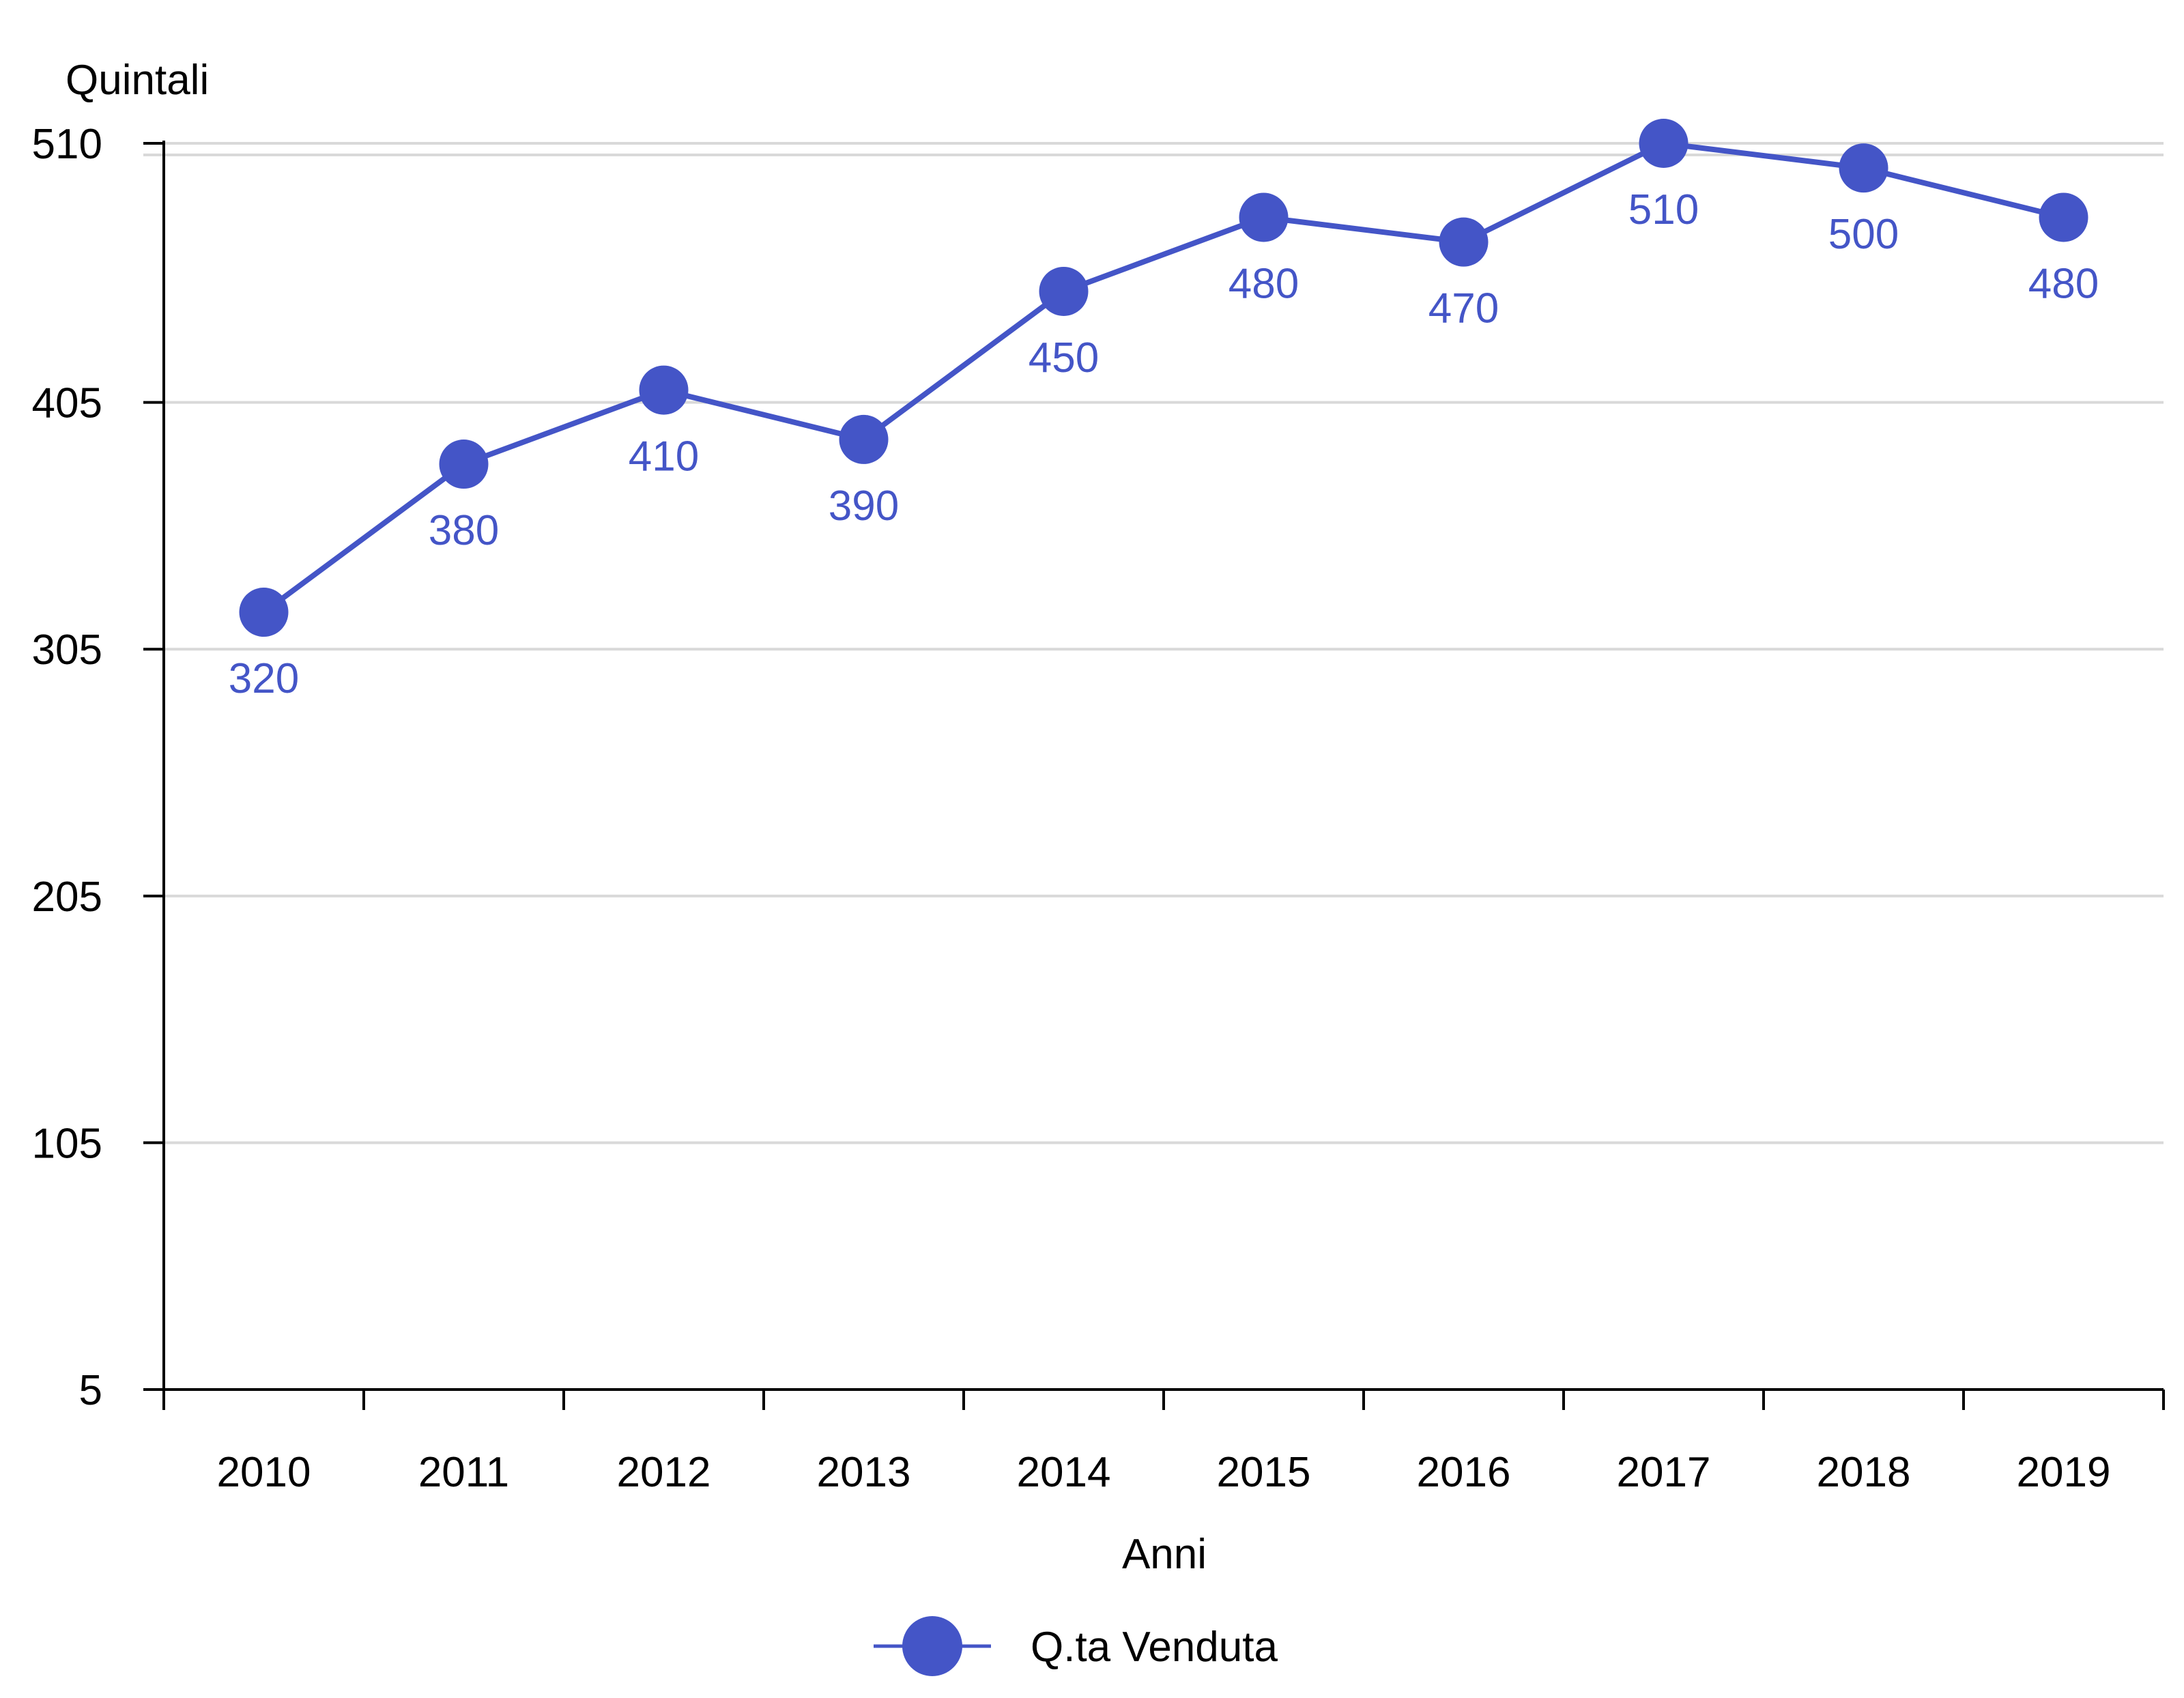 This screenshot has width=2184, height=1698. Describe the element at coordinates (463, 1472) in the screenshot. I see `x-tick-label: 2011` at that location.